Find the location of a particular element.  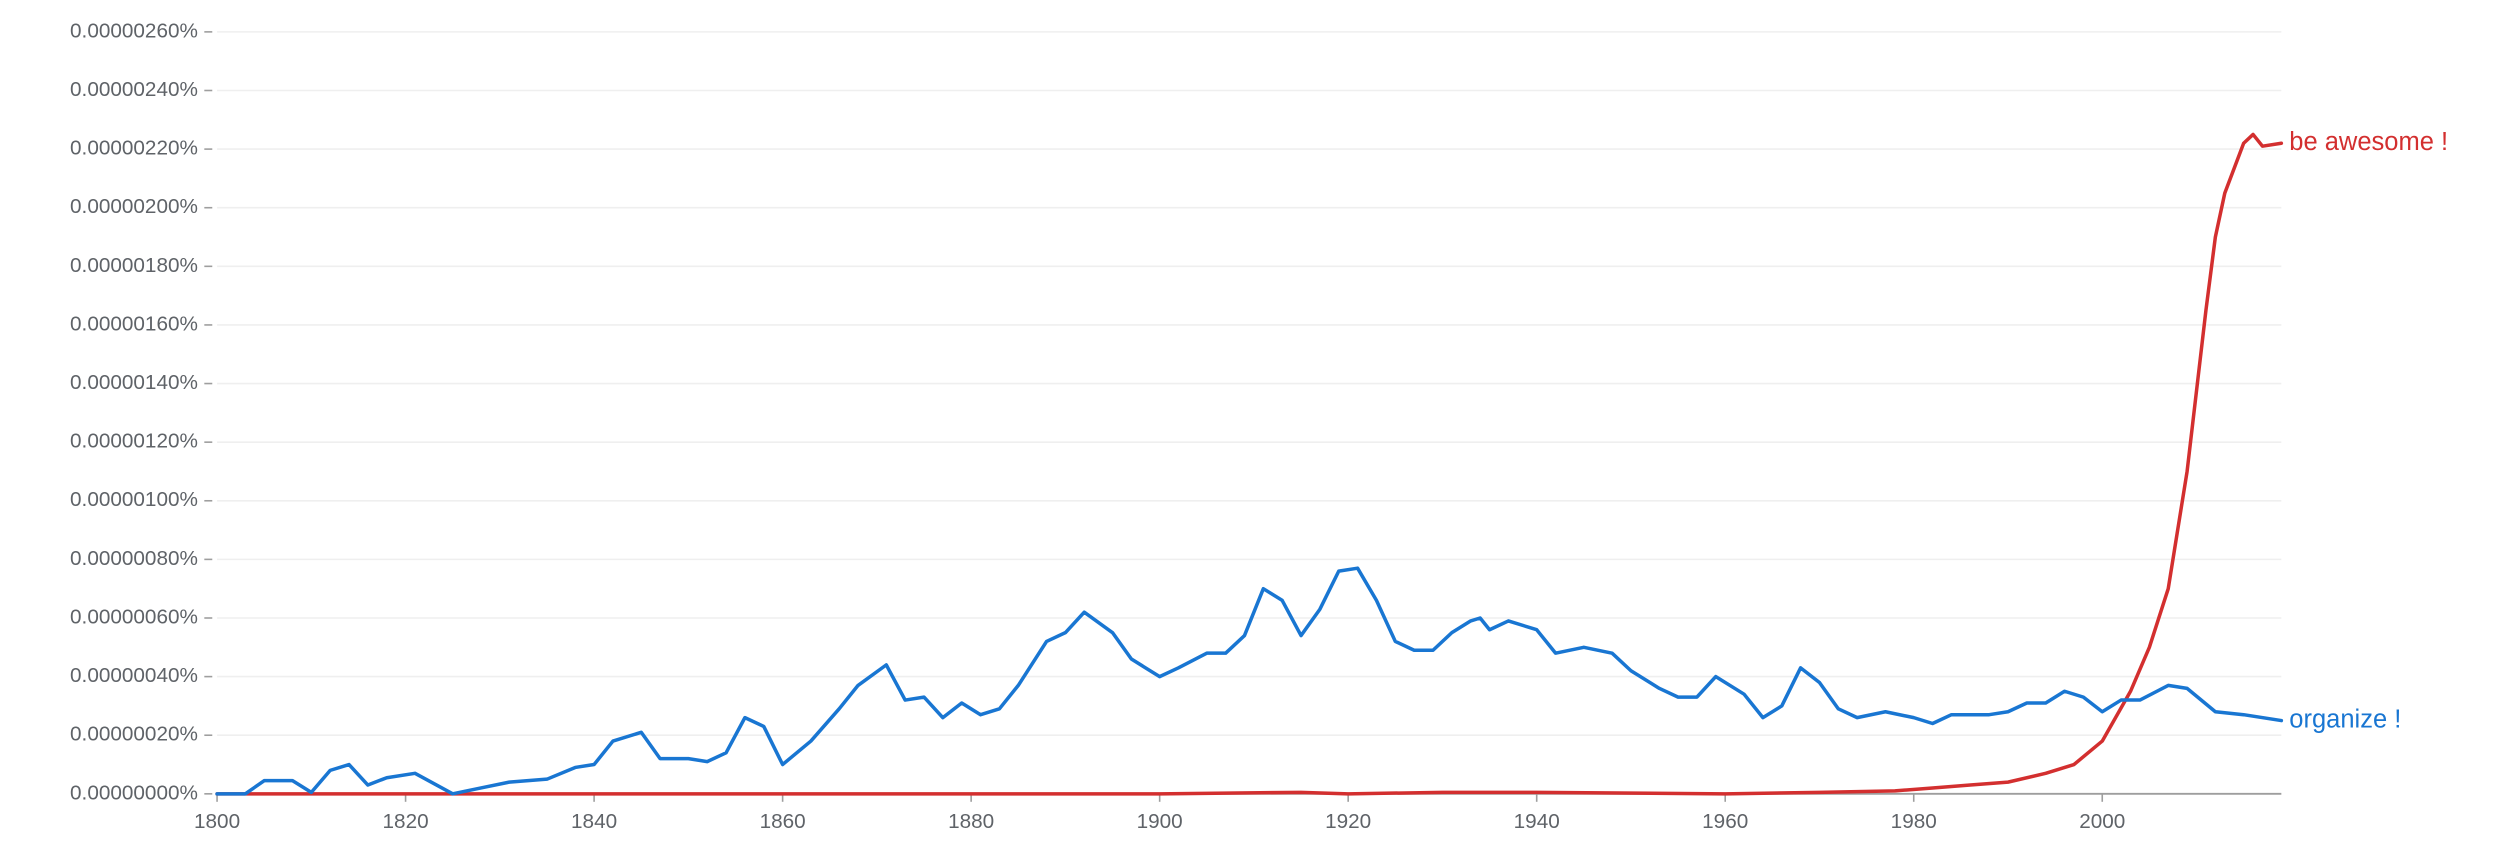

y-tick-label: 0.00000260% is located at coordinates (134, 30).